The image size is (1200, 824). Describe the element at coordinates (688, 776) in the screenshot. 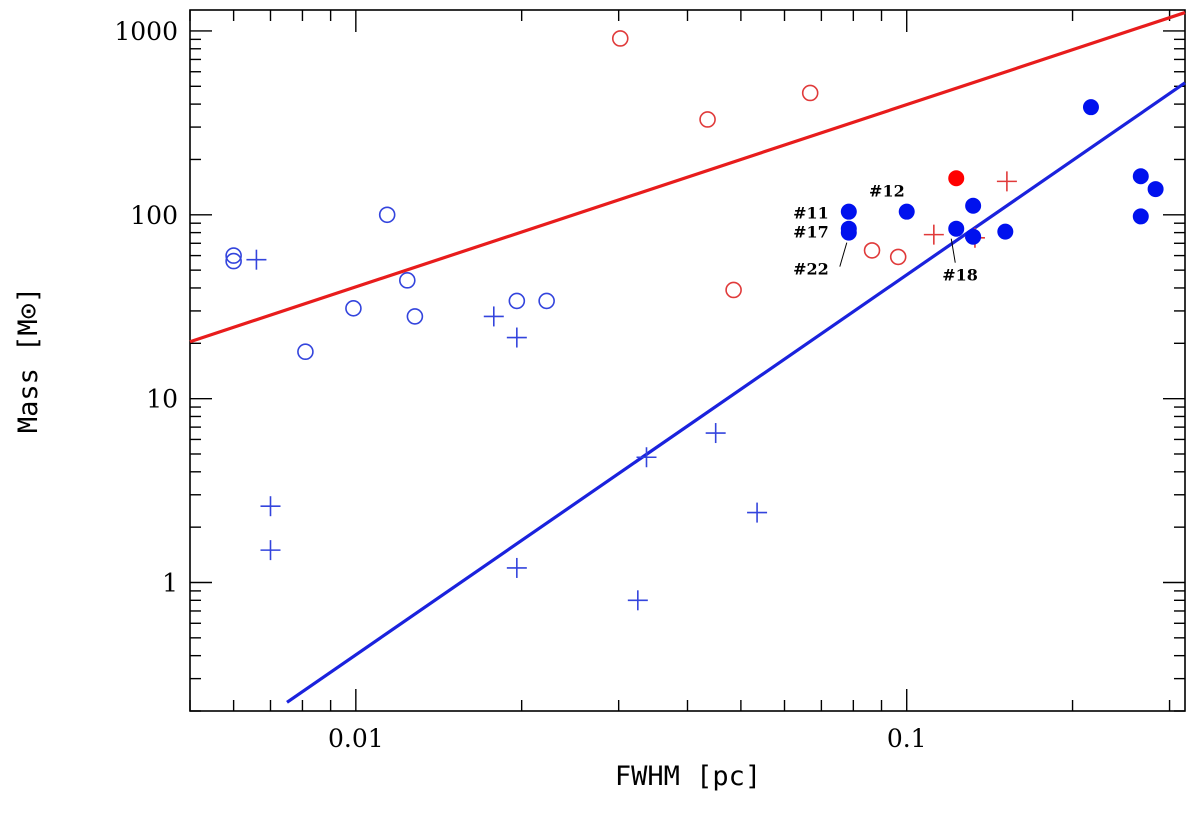

I see `x-axis-title: FWHM [pc]` at that location.